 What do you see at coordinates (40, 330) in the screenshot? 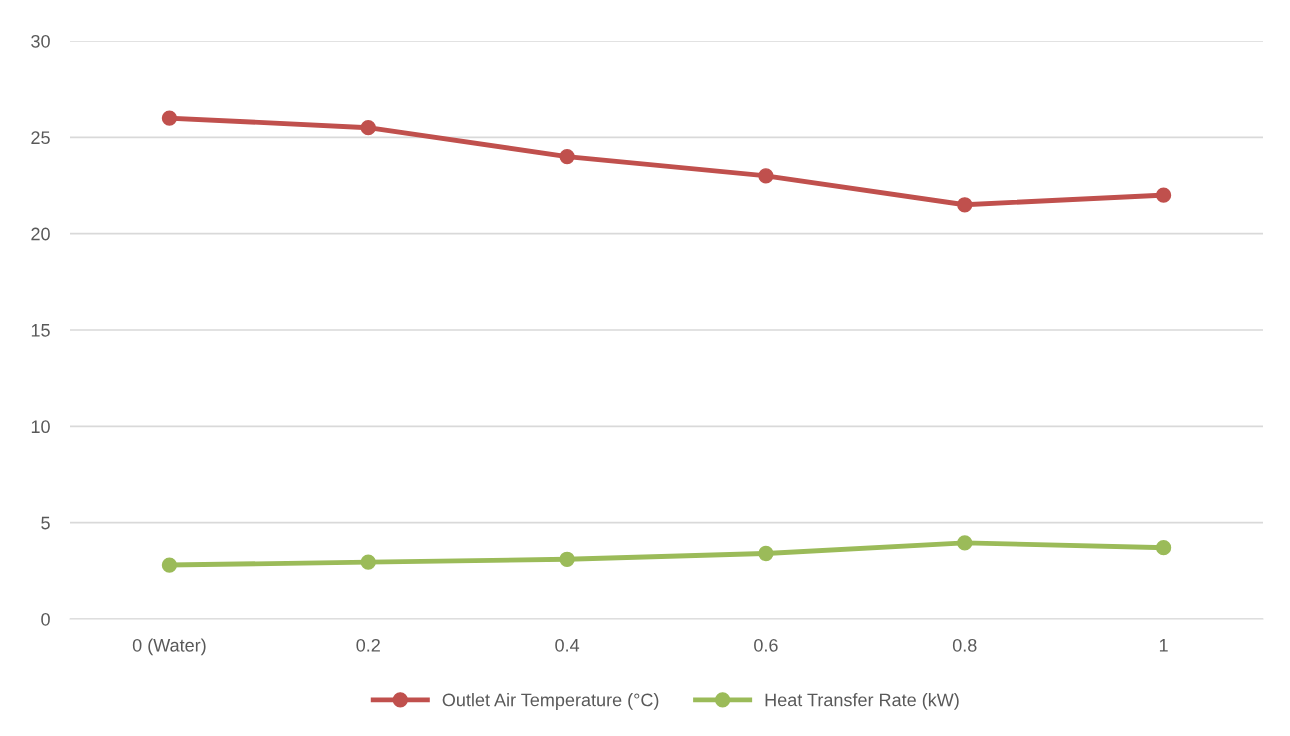
I see `y-tick-label: 15` at bounding box center [40, 330].